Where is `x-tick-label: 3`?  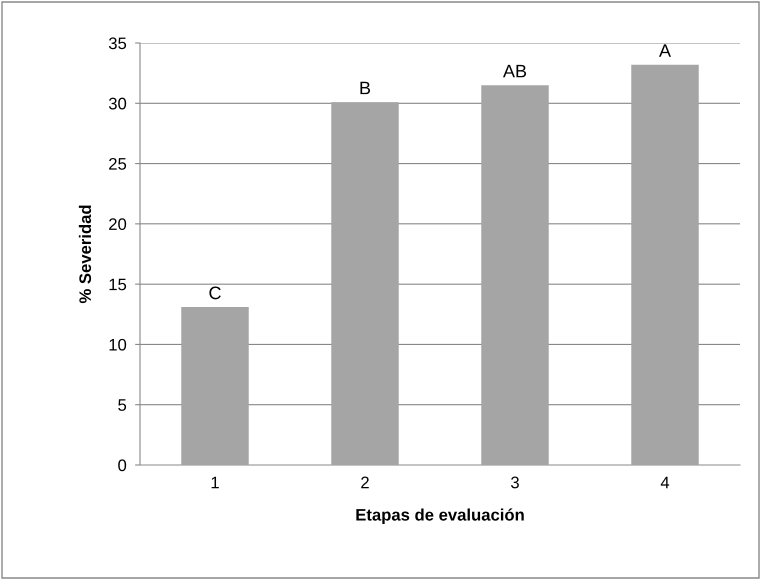 x-tick-label: 3 is located at coordinates (515, 482).